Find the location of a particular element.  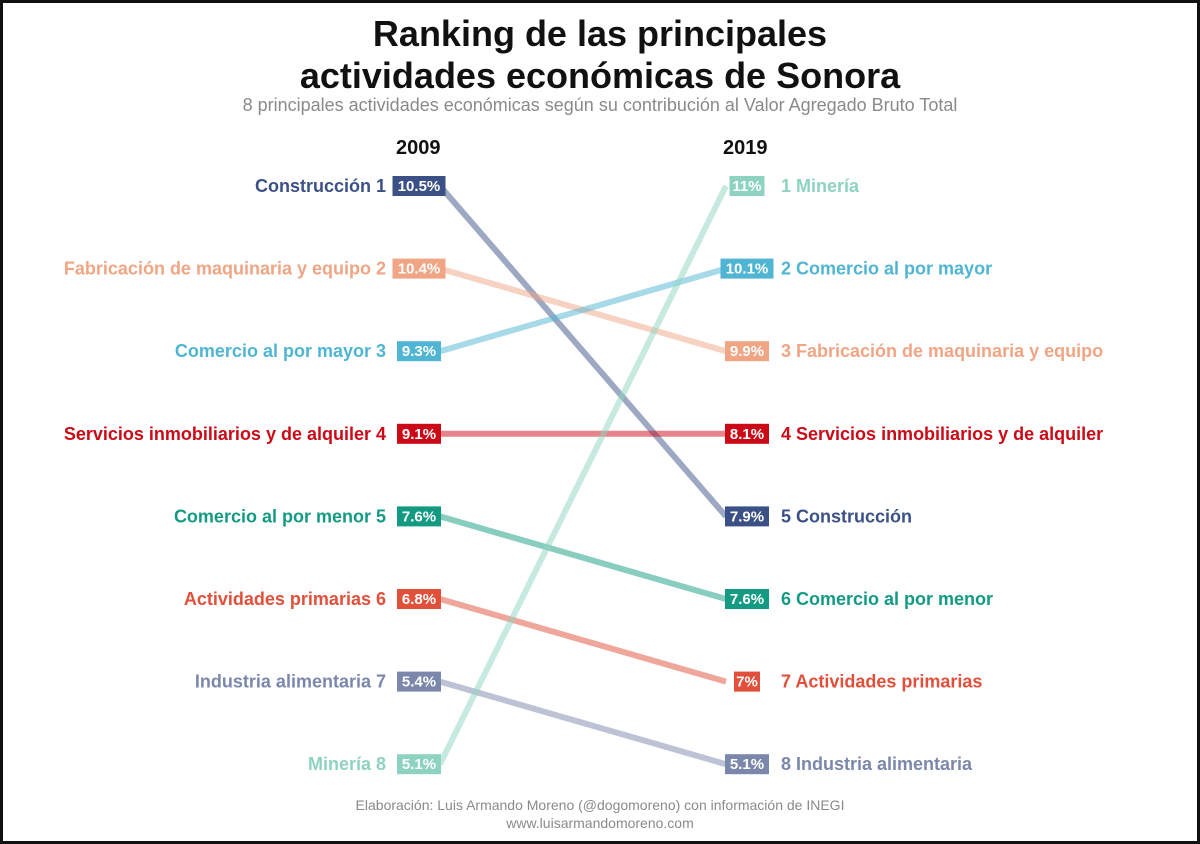

value-label-2009-comercio-al-por-menor: 7.6% is located at coordinates (419, 516).